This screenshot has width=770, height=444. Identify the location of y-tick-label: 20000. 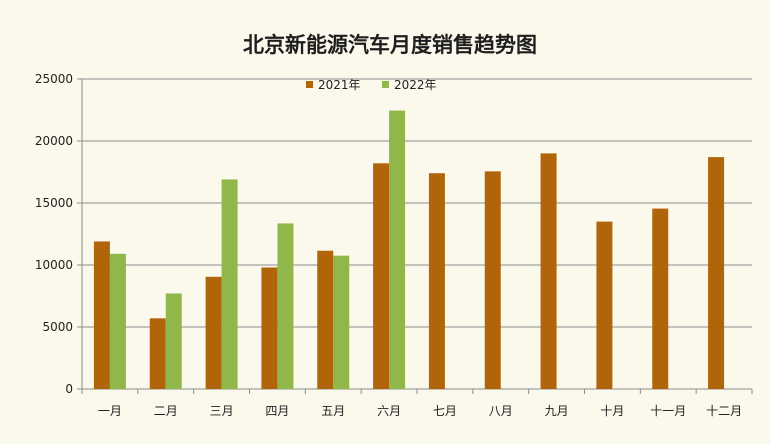
(54, 141).